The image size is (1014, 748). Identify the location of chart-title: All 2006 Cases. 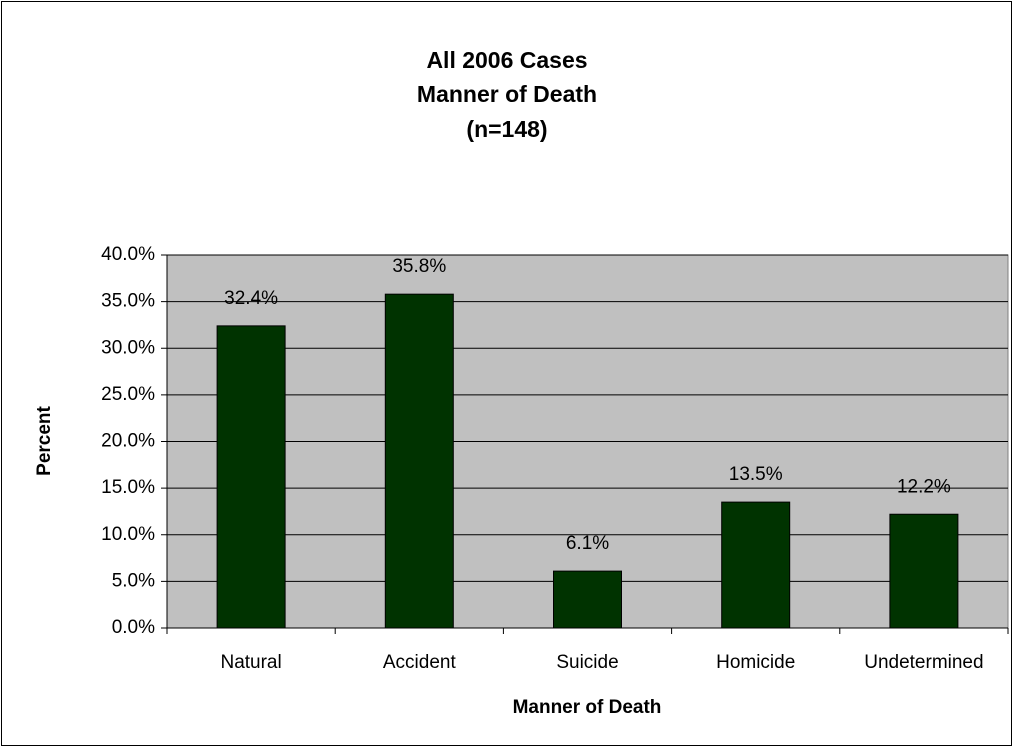
(506, 60).